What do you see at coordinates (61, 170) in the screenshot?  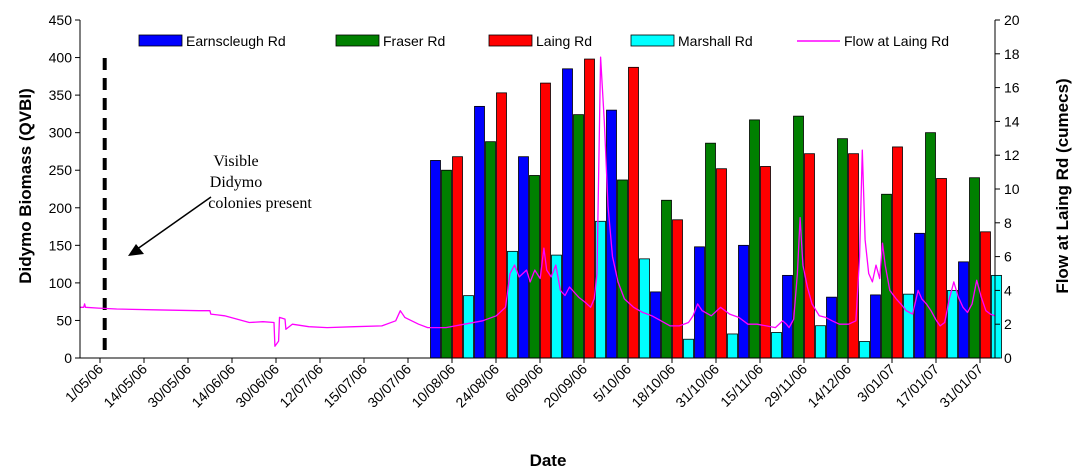 I see `y-tick-label: 250` at bounding box center [61, 170].